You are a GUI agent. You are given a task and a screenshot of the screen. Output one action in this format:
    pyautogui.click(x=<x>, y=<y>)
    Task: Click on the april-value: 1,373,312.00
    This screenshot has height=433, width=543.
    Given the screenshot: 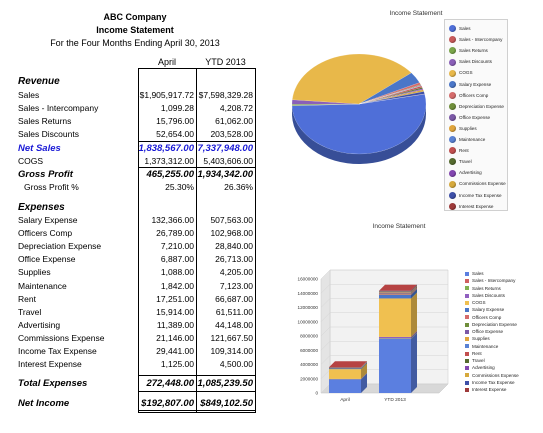 What is the action you would take?
    pyautogui.click(x=169, y=160)
    